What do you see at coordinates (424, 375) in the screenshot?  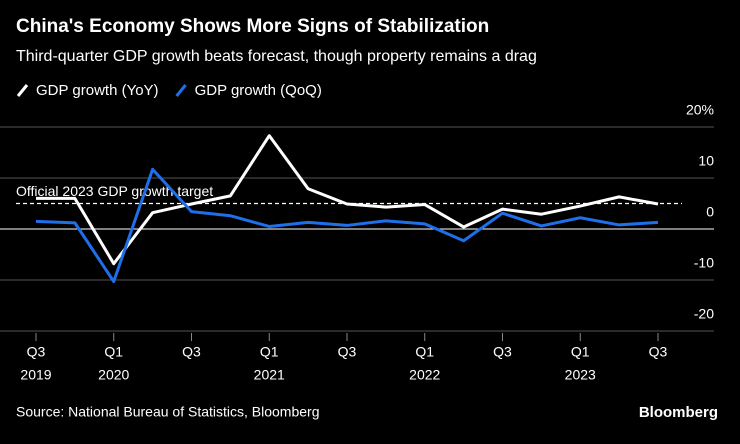 I see `x-tick-year: 2022` at bounding box center [424, 375].